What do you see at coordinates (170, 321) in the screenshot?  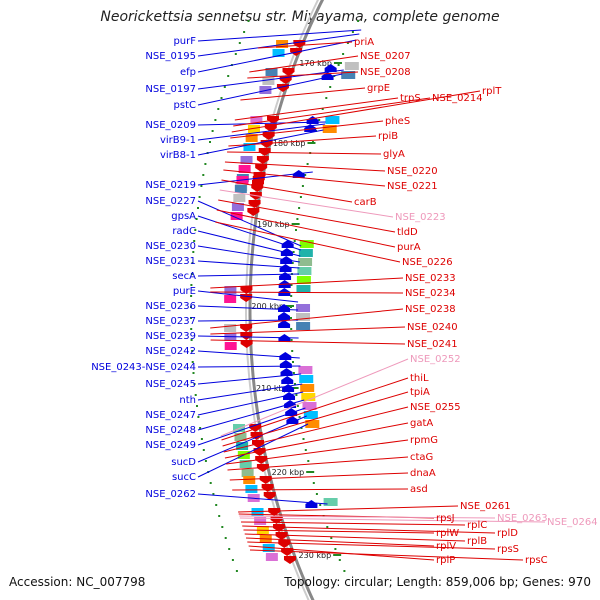 I see `gene-label: NSE_0237` at bounding box center [170, 321].